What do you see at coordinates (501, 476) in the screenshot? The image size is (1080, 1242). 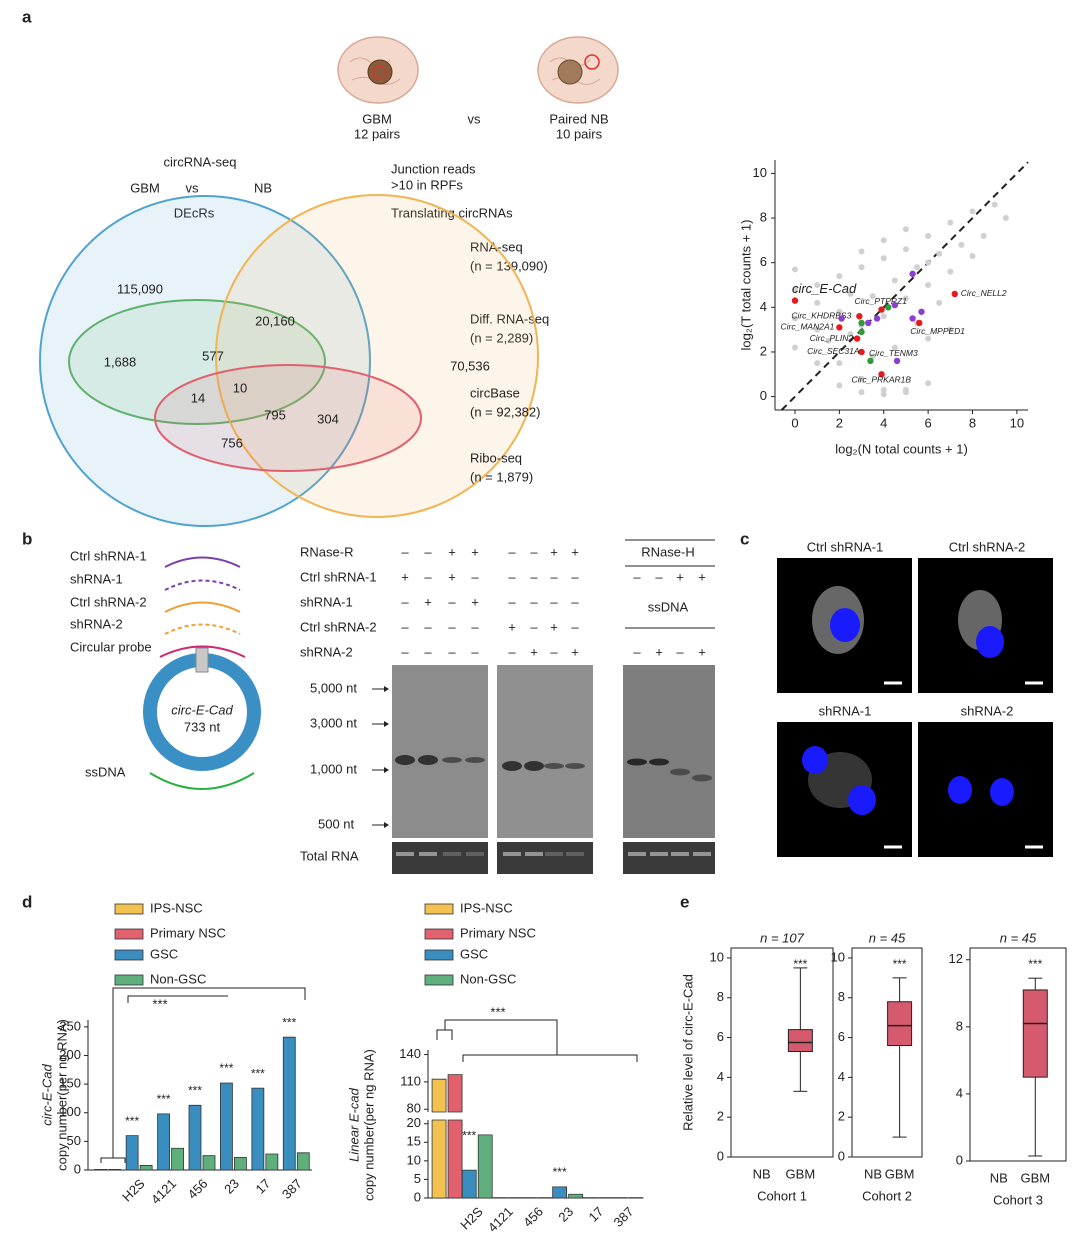 I see `set-count: (n = 1,879)` at bounding box center [501, 476].